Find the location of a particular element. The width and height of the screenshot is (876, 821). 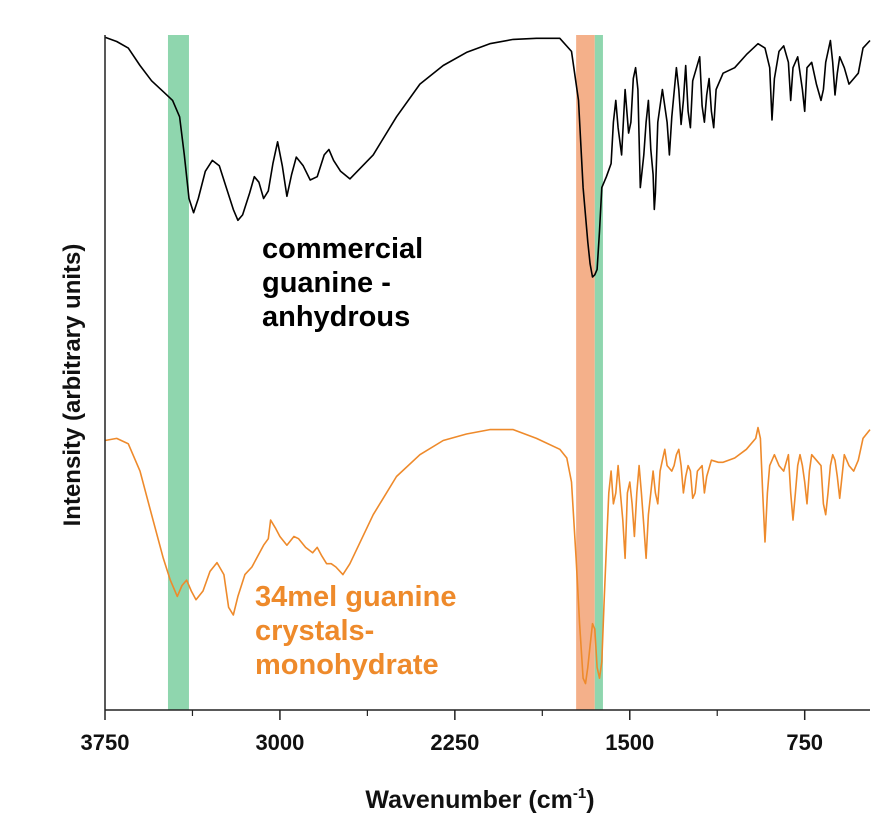

x-tick-label: 3750 is located at coordinates (105, 742).